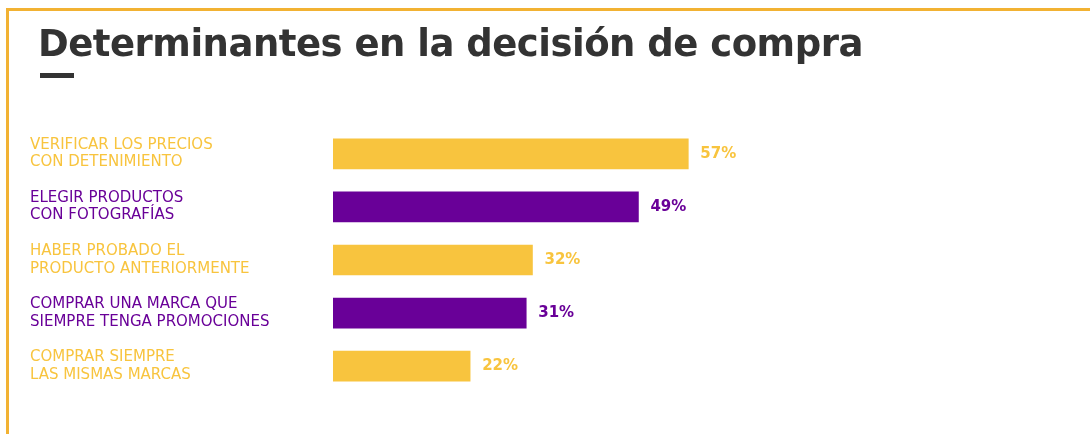 The image size is (1090, 434). I want to click on y-tick-label: VERIFICAR LOS PRECIOS CON DETENIMIENTO, so click(121, 153).